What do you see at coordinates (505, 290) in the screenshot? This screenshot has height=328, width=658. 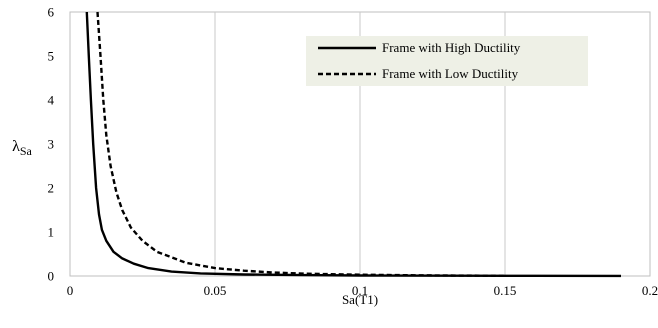 I see `x-tick-label: 0.15` at bounding box center [505, 290].